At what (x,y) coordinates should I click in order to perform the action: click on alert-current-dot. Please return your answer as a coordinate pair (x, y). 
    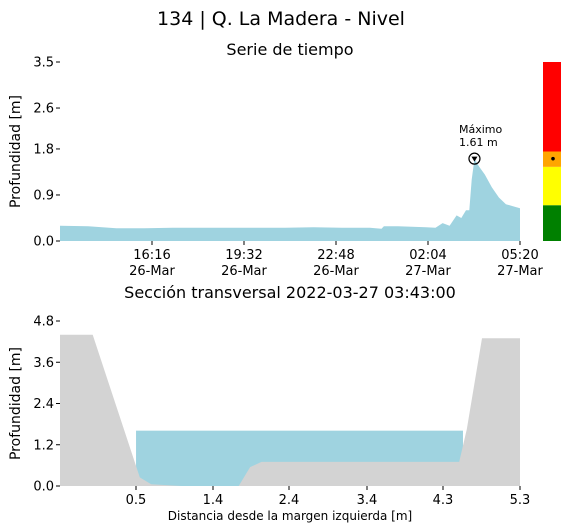
    Looking at the image, I should click on (553, 158).